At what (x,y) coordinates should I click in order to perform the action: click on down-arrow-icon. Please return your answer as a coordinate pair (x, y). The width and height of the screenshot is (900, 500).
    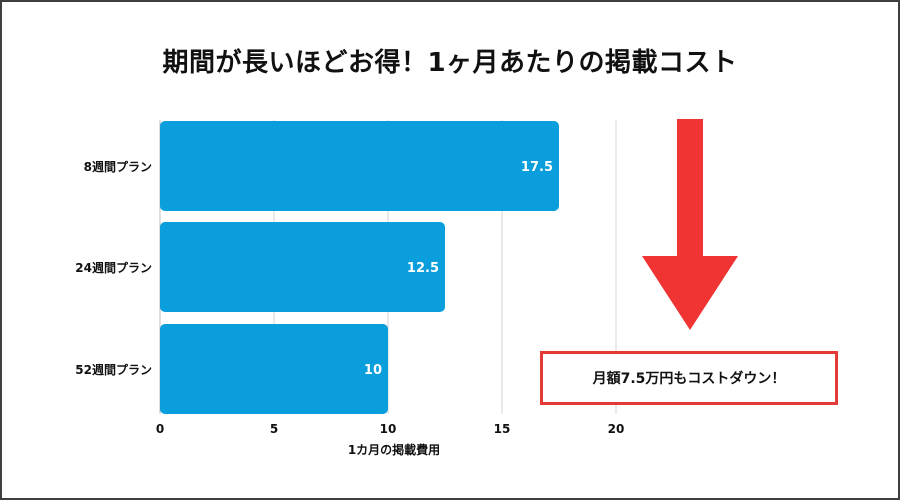
    Looking at the image, I should click on (690, 224).